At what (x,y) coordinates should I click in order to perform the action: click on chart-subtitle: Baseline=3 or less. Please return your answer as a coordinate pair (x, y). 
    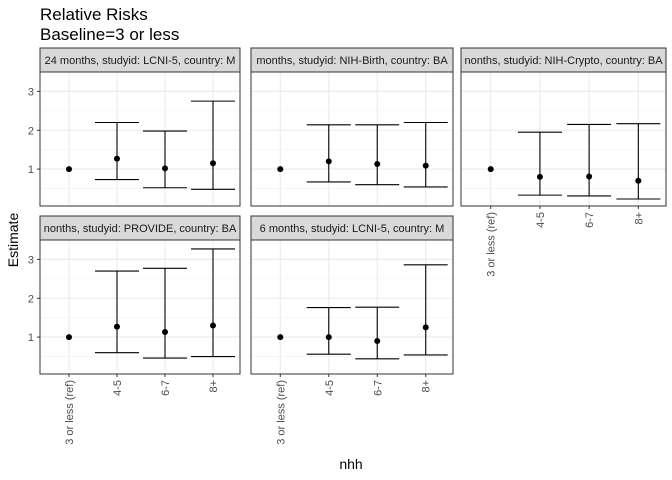
    Looking at the image, I should click on (109, 34).